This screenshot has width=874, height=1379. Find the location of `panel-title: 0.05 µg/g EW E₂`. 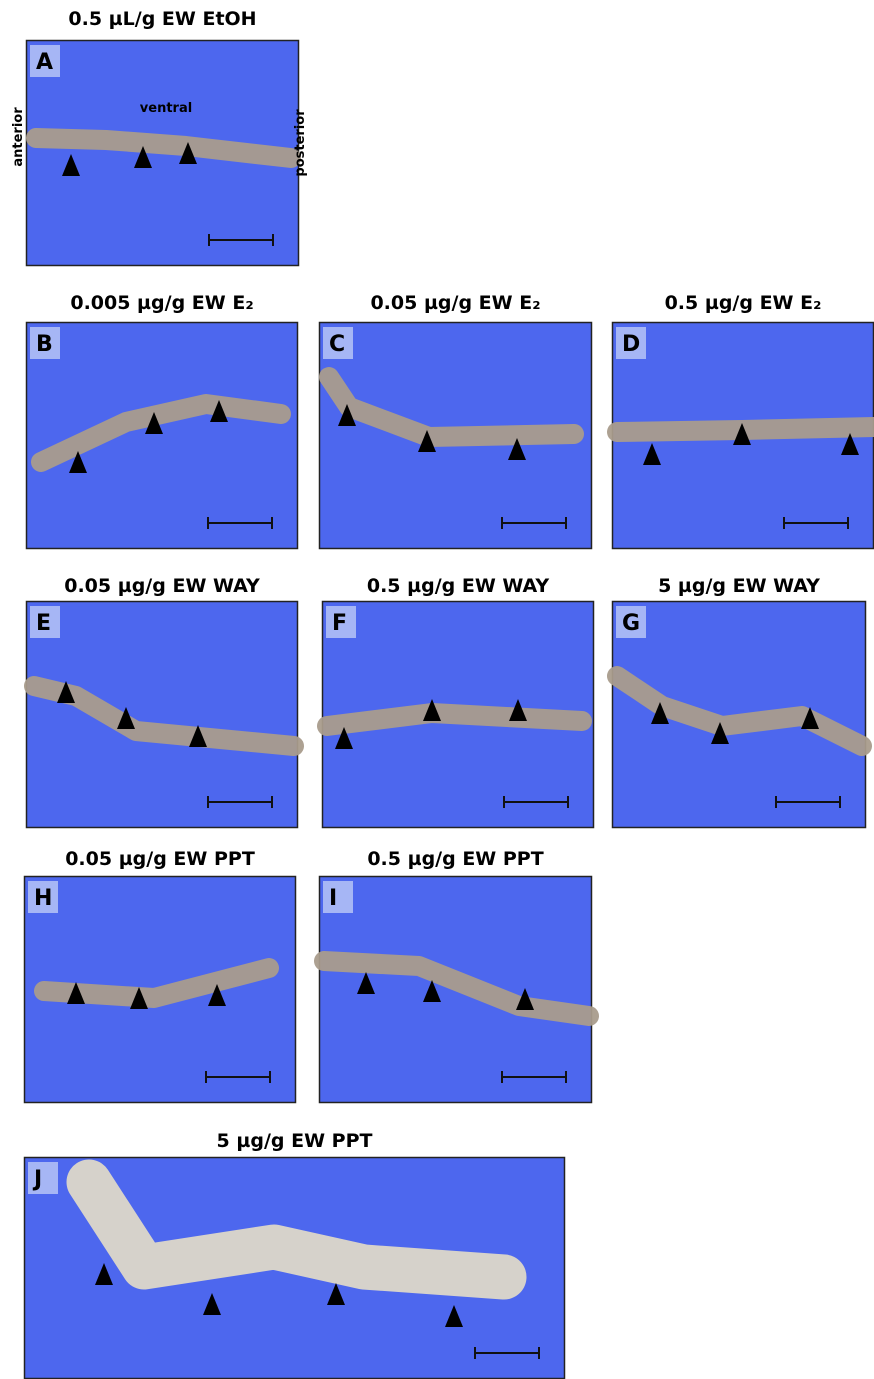

panel-title: 0.05 µg/g EW E₂ is located at coordinates (455, 303).